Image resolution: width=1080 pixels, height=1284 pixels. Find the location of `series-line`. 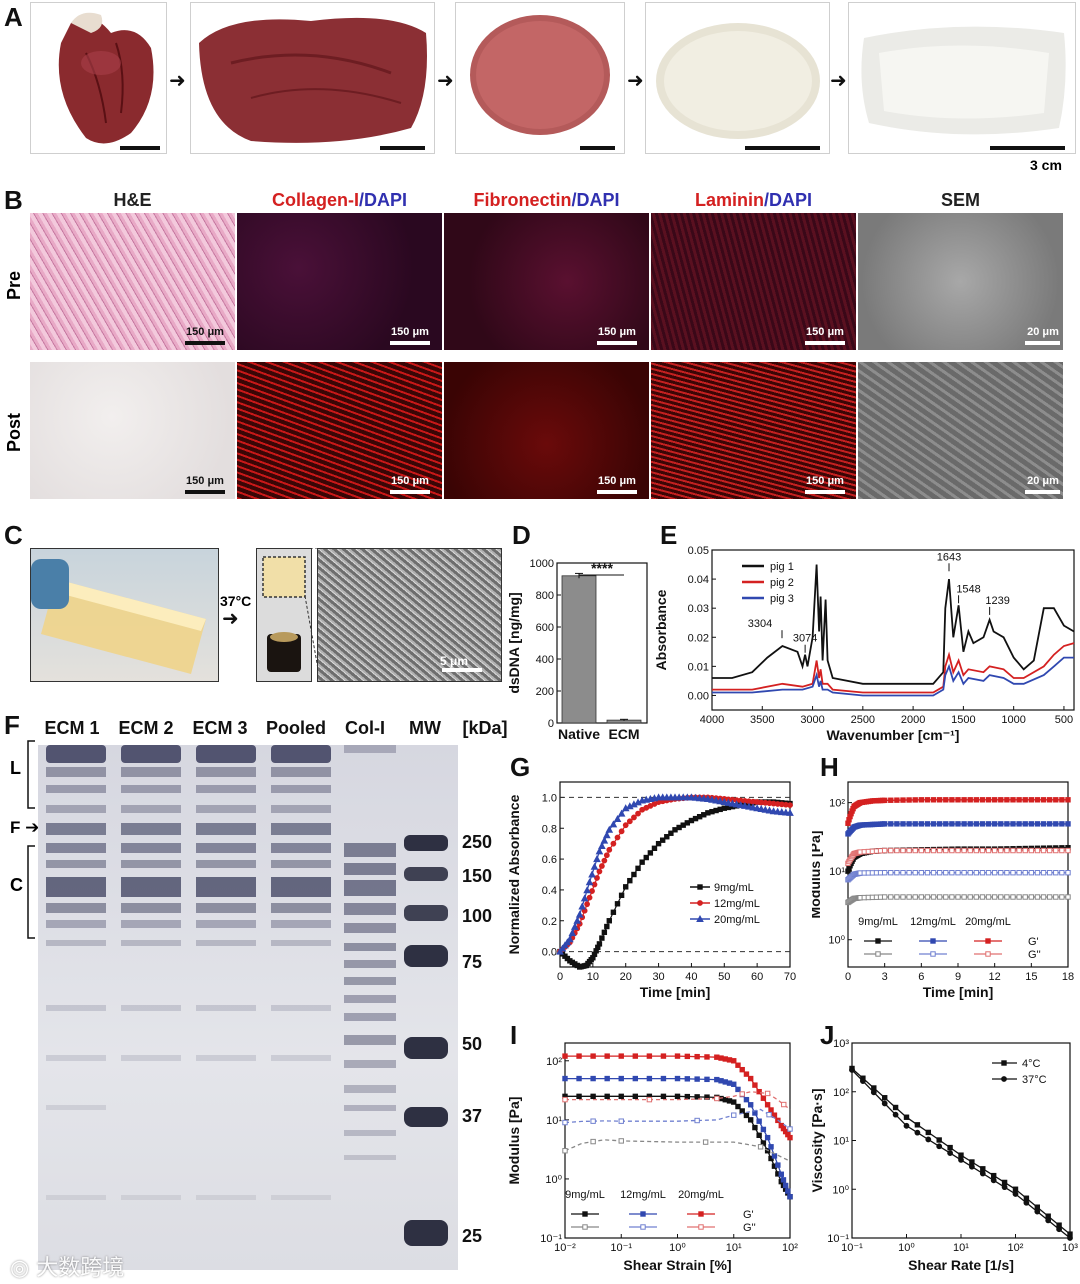

series-line is located at coordinates (675, 874).